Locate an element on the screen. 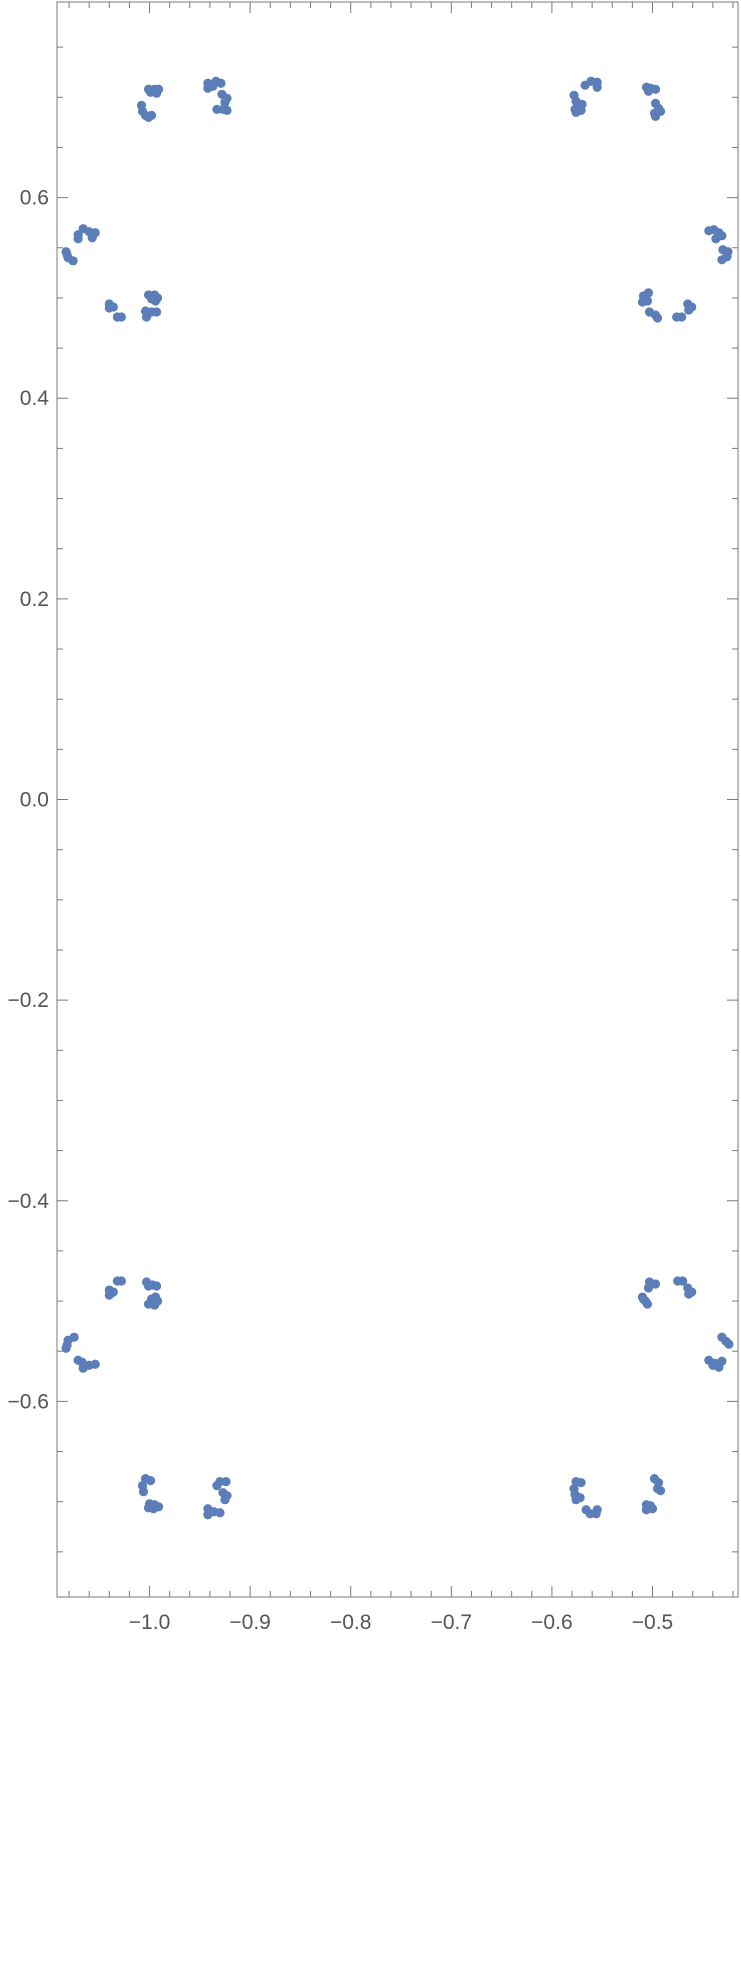  x-tick-label: −1.0 is located at coordinates (149, 1622).